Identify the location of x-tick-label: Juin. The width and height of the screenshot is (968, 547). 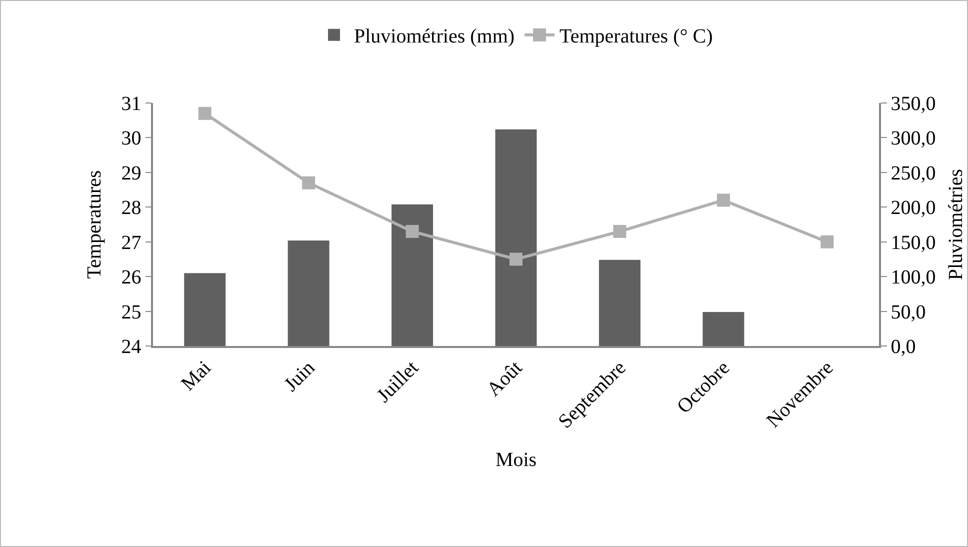
(300, 376).